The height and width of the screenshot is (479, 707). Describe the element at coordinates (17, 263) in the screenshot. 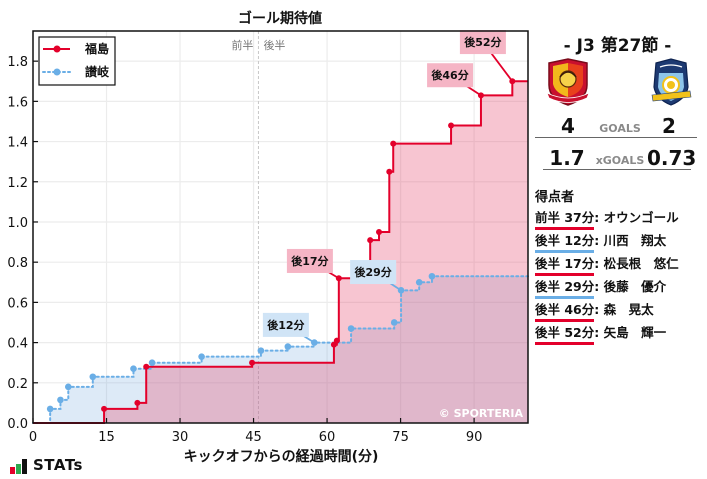

I see `y-tick-label: 0.8` at that location.